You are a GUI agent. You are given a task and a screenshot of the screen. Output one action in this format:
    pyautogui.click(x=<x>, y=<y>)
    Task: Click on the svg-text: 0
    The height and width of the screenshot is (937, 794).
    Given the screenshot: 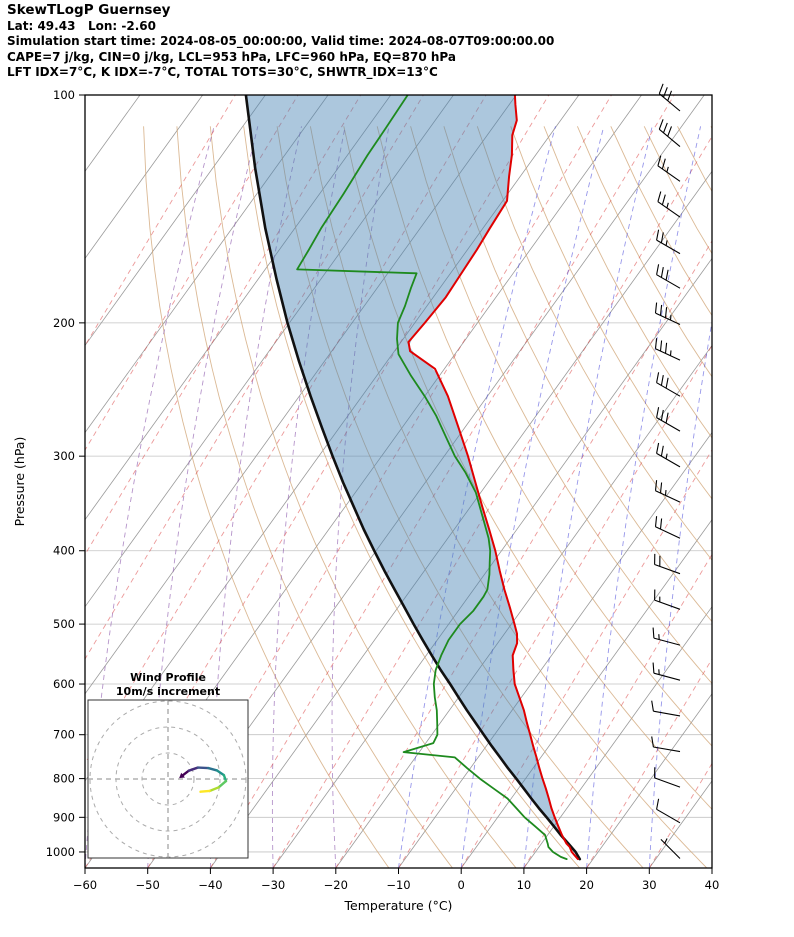 What is the action you would take?
    pyautogui.click(x=461, y=885)
    